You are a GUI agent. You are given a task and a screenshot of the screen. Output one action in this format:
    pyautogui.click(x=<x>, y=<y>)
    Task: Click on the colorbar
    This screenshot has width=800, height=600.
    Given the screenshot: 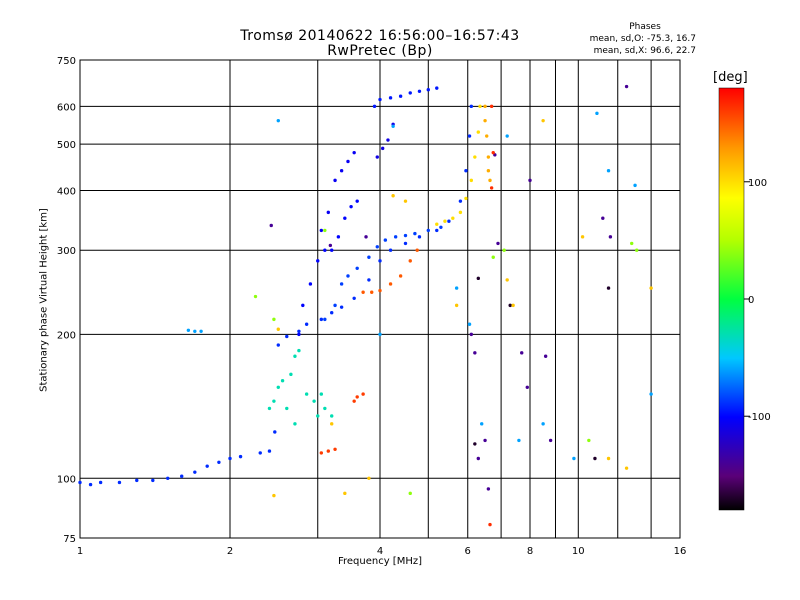 What is the action you would take?
    pyautogui.click(x=731, y=299)
    